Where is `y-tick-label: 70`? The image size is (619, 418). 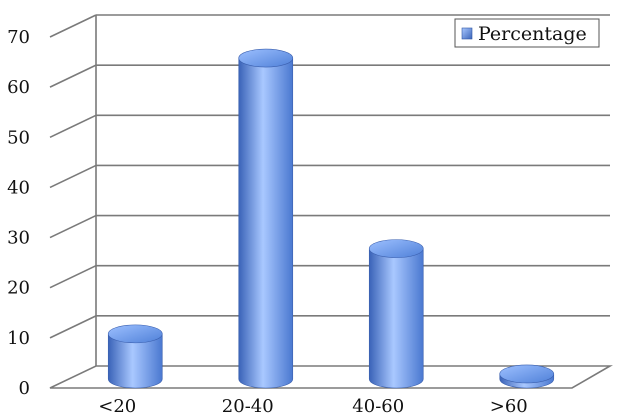
y-tick-label: 70 is located at coordinates (18, 37).